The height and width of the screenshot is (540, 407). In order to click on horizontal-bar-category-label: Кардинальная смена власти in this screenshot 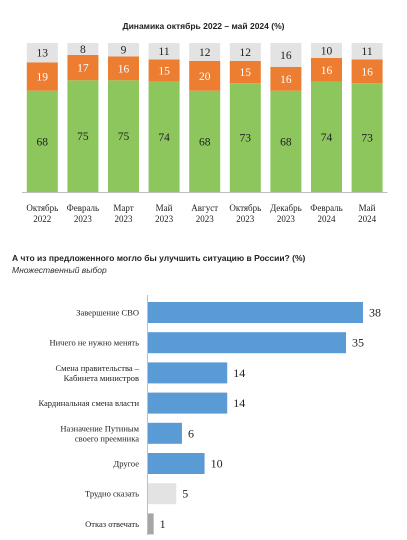, I will do `click(88, 403)`.